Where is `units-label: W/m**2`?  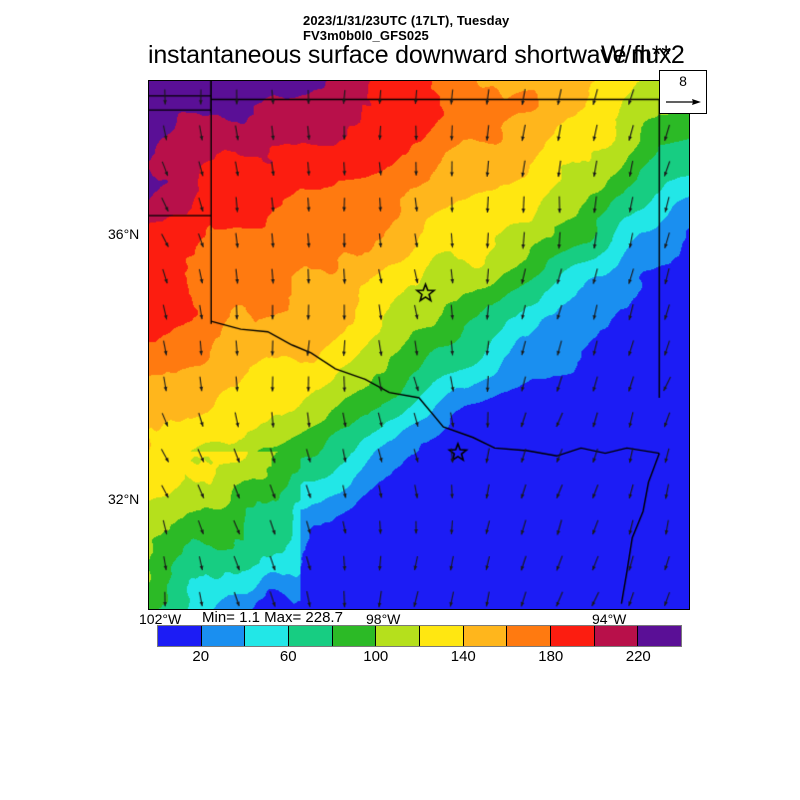 units-label: W/m**2 is located at coordinates (643, 55).